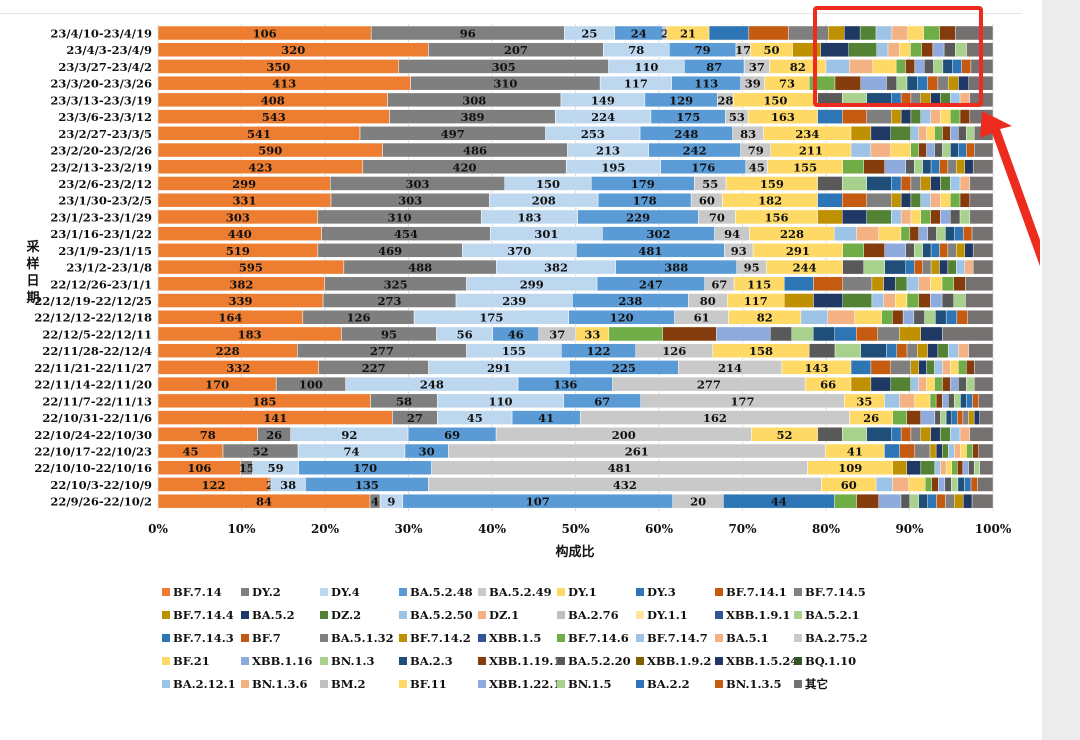 The image size is (1080, 740). Describe the element at coordinates (681, 100) in the screenshot. I see `bar-value-label: 129` at that location.